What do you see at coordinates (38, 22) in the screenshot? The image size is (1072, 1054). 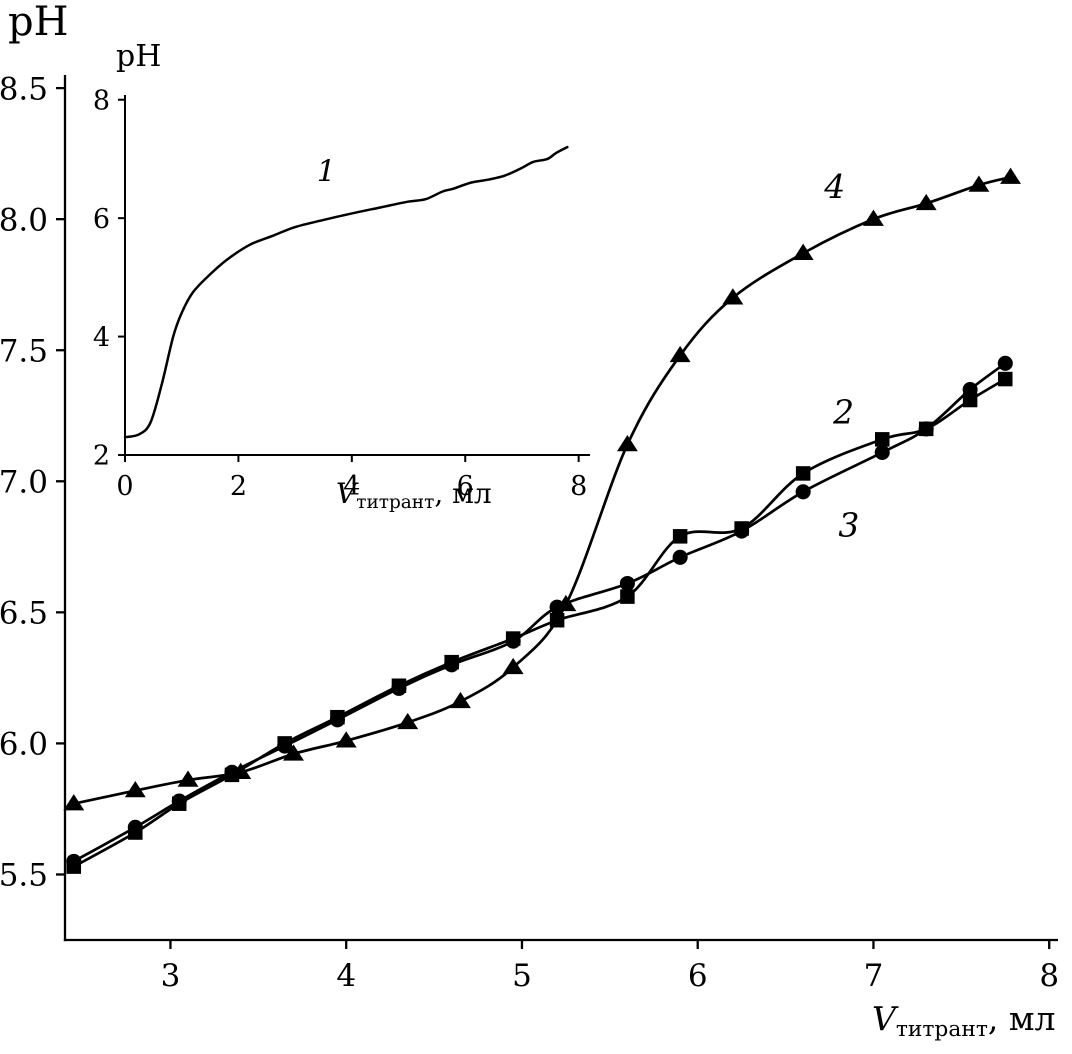 I see `main-y-axis-title-ph: pH` at bounding box center [38, 22].